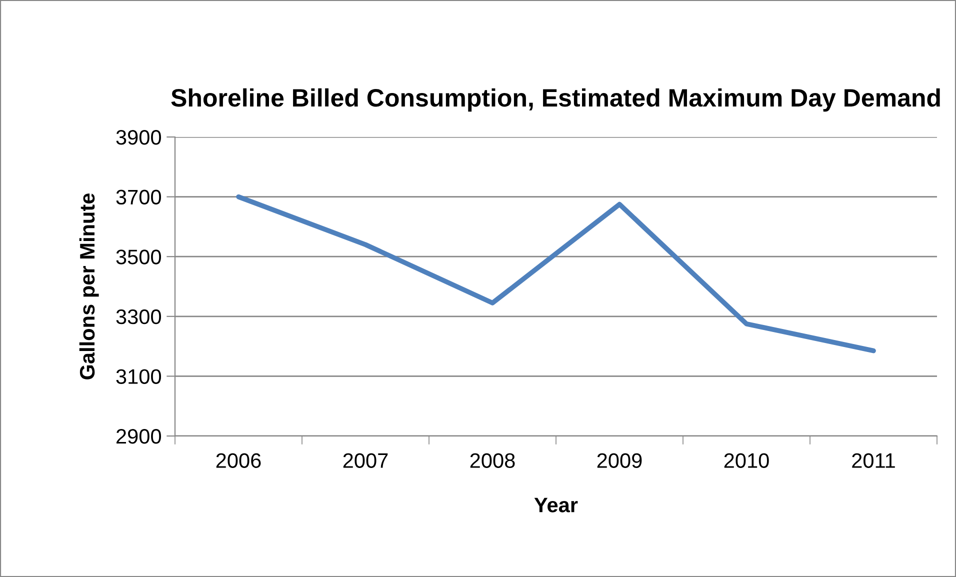 The height and width of the screenshot is (577, 956). What do you see at coordinates (238, 460) in the screenshot?
I see `x-tick-label: 2006` at bounding box center [238, 460].